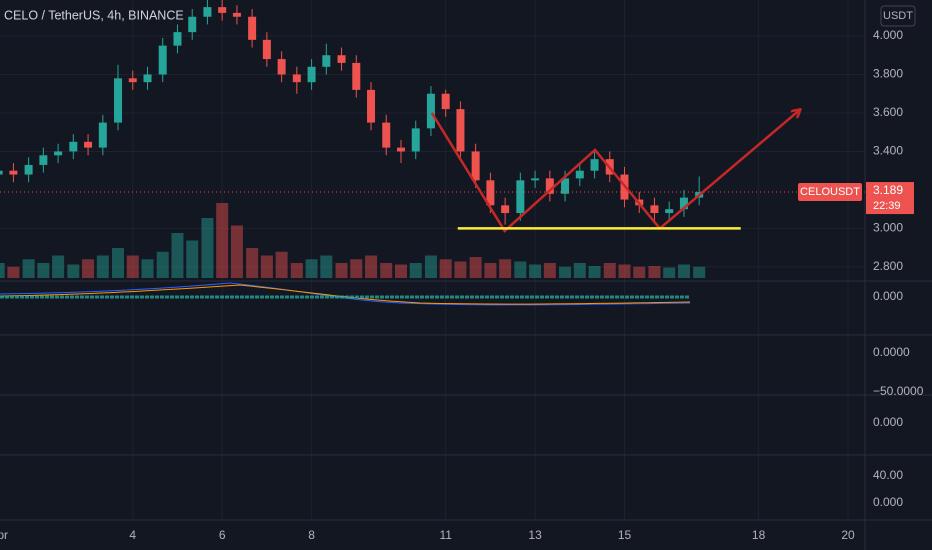 The image size is (932, 550). Describe the element at coordinates (311, 535) in the screenshot. I see `x-tick-label: 8` at that location.